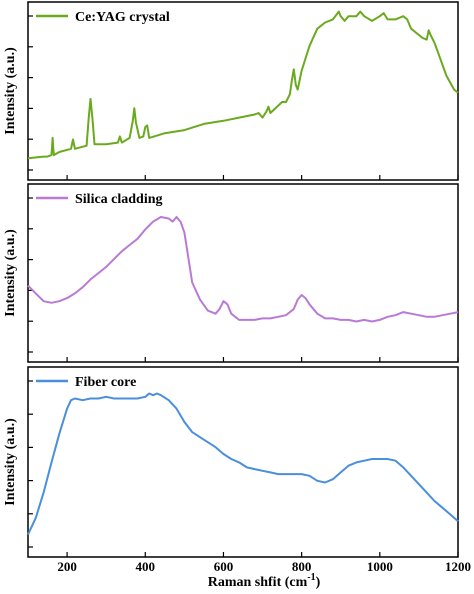 Image resolution: width=474 pixels, height=594 pixels. Describe the element at coordinates (10, 462) in the screenshot. I see `y-axis-label-3: Intensity (a.u.)` at that location.